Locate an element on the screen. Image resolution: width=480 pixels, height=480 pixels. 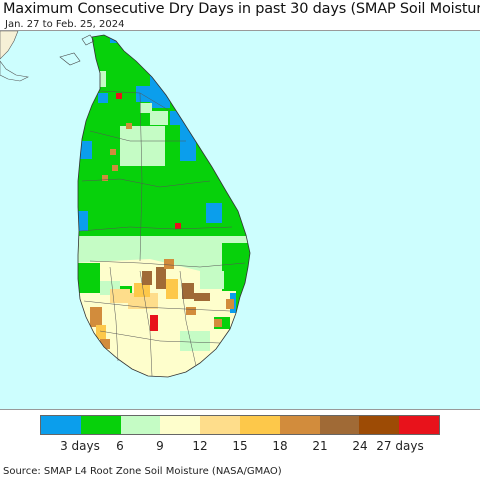
jaffna-islet is located at coordinates (88, 40).